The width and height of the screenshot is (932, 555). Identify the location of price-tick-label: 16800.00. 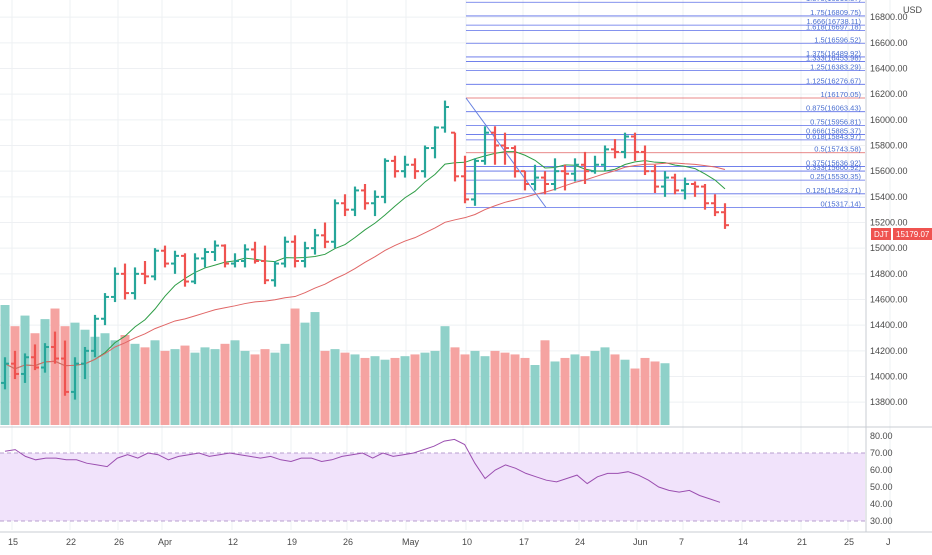
(889, 17).